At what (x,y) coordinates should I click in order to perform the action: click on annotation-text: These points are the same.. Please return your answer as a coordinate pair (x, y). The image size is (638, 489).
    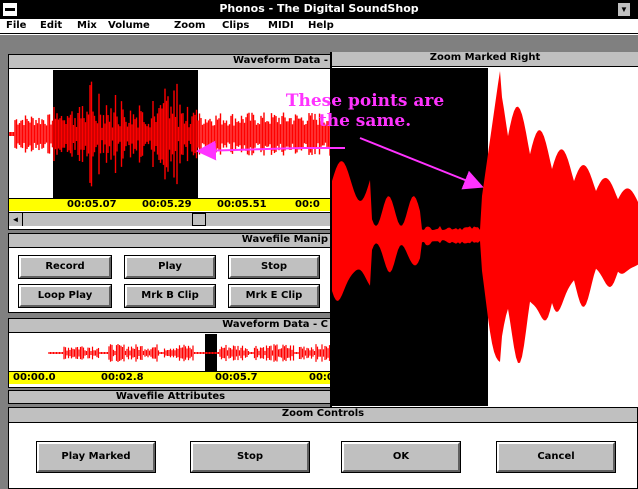
    Looking at the image, I should click on (365, 111).